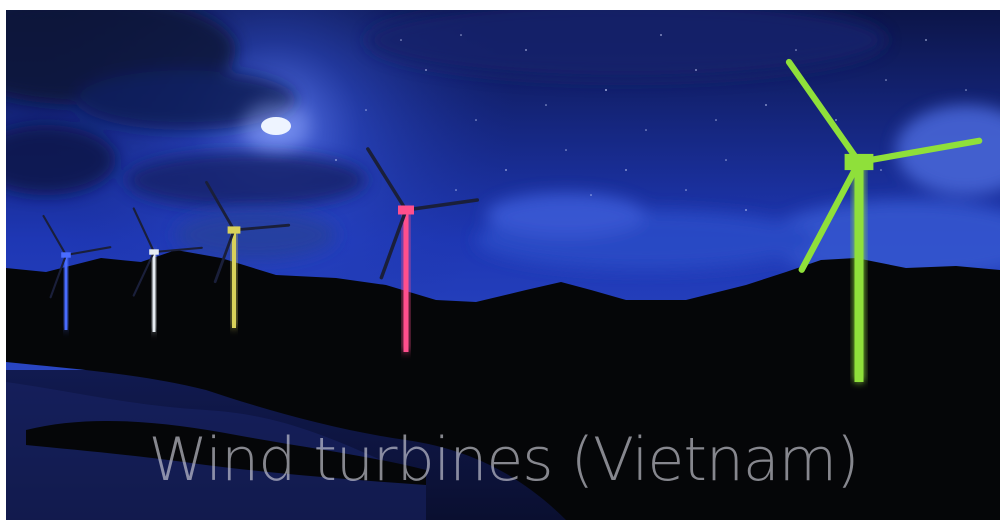 The width and height of the screenshot is (1007, 525). I want to click on moon, so click(276, 126).